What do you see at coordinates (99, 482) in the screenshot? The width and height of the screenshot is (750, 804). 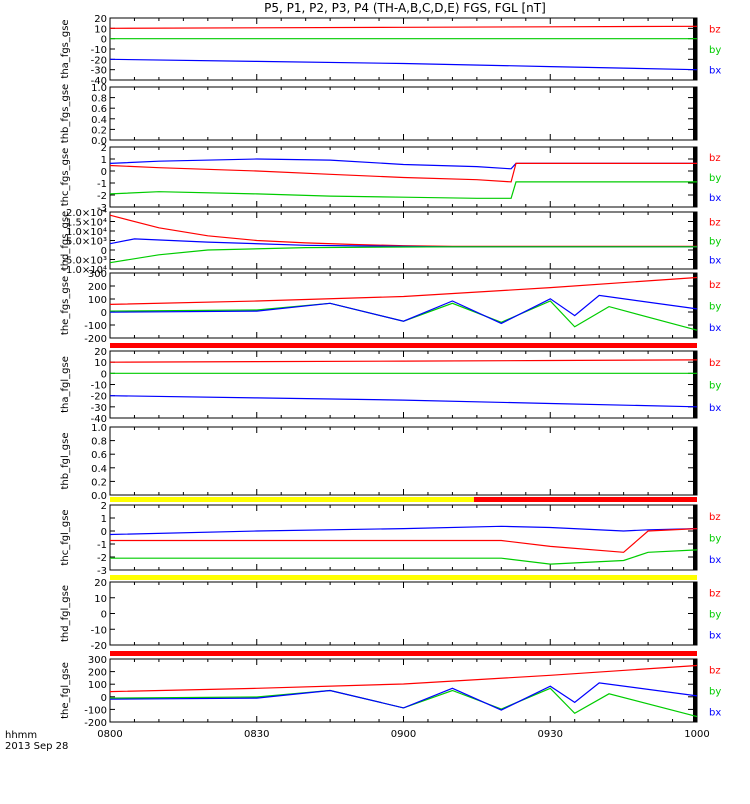 I see `y-tick-label: 0.2` at bounding box center [99, 482].